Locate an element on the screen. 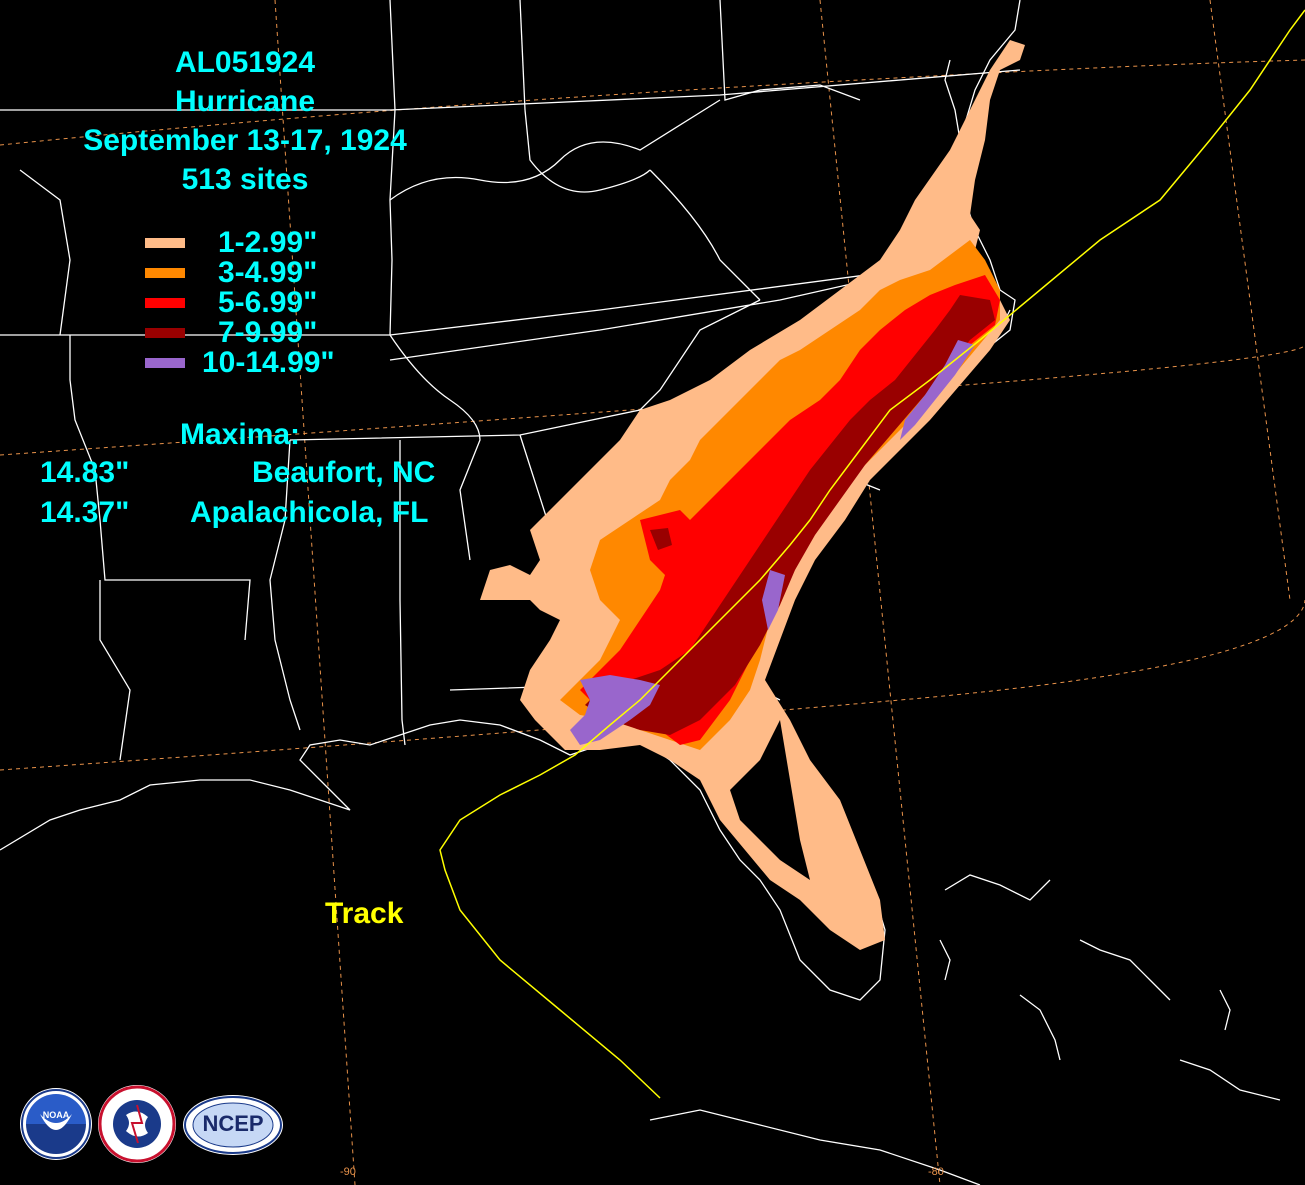  maxima-heading: Maxima: is located at coordinates (240, 434).